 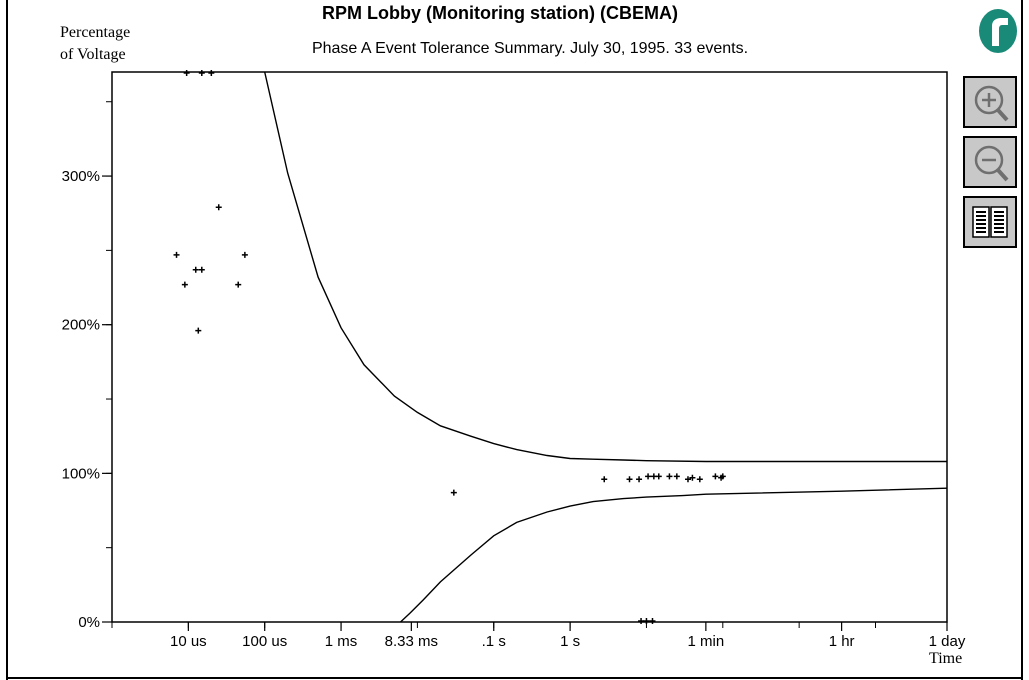 I want to click on x-tick-label: 1 min, so click(x=706, y=641).